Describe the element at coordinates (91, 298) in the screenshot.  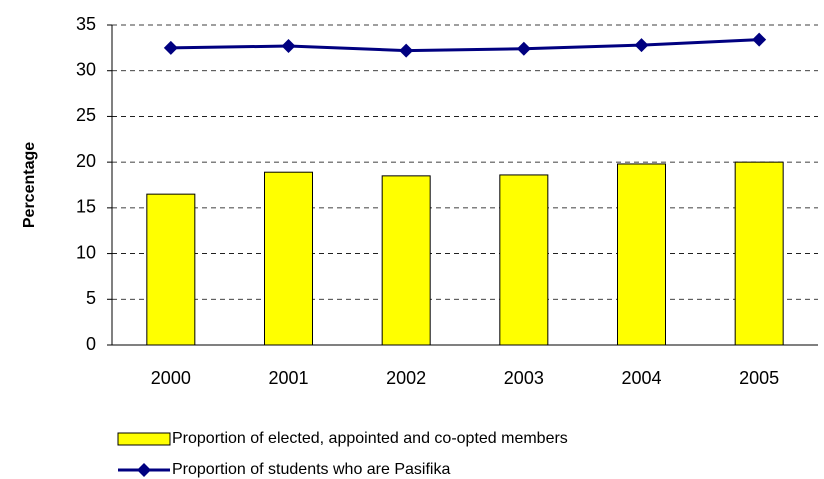
I see `y-tick-label: 5` at that location.